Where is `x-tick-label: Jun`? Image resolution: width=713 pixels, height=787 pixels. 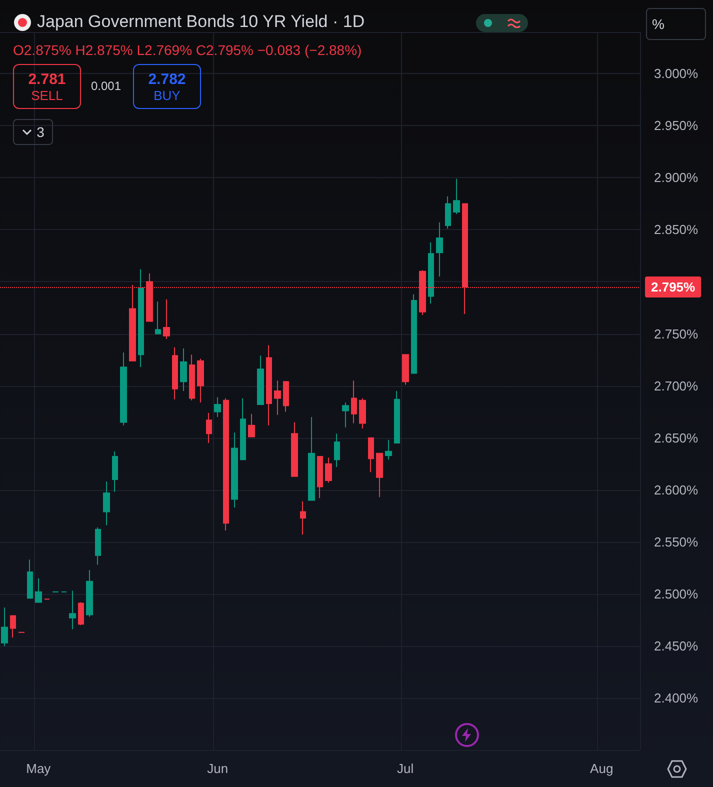 x-tick-label: Jun is located at coordinates (217, 768).